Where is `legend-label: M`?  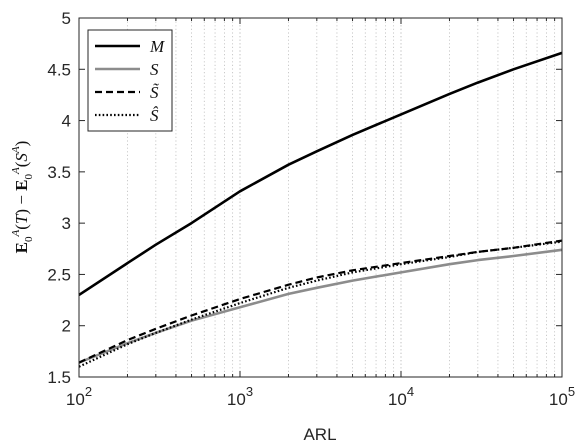 legend-label: M is located at coordinates (157, 46).